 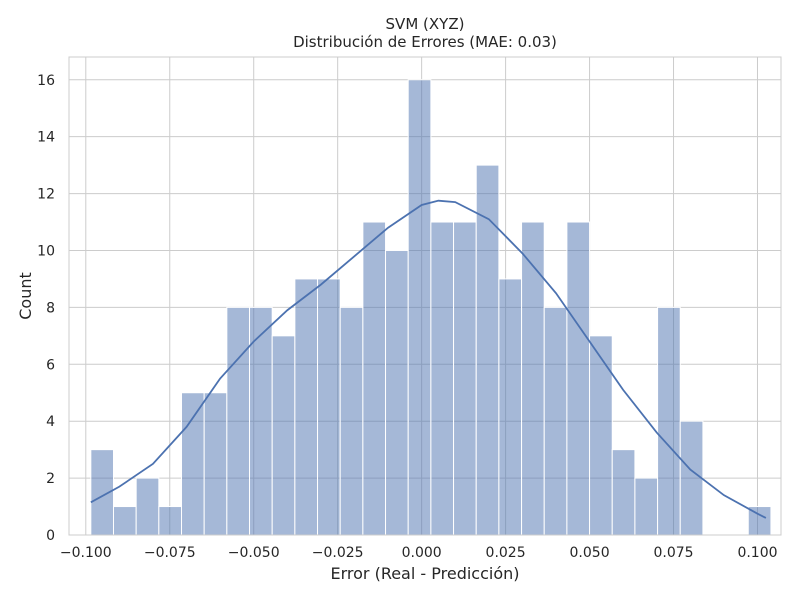 I want to click on y-tick-label: 4, so click(x=50, y=422).